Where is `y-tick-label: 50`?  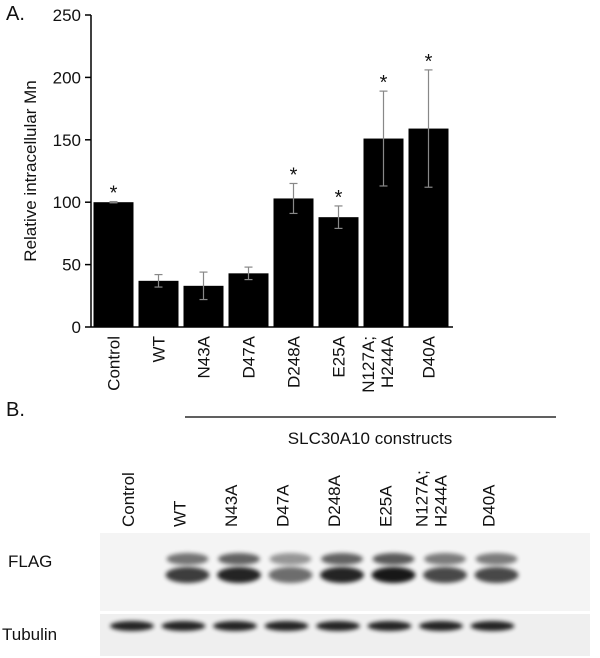
y-tick-label: 50 is located at coordinates (71, 265).